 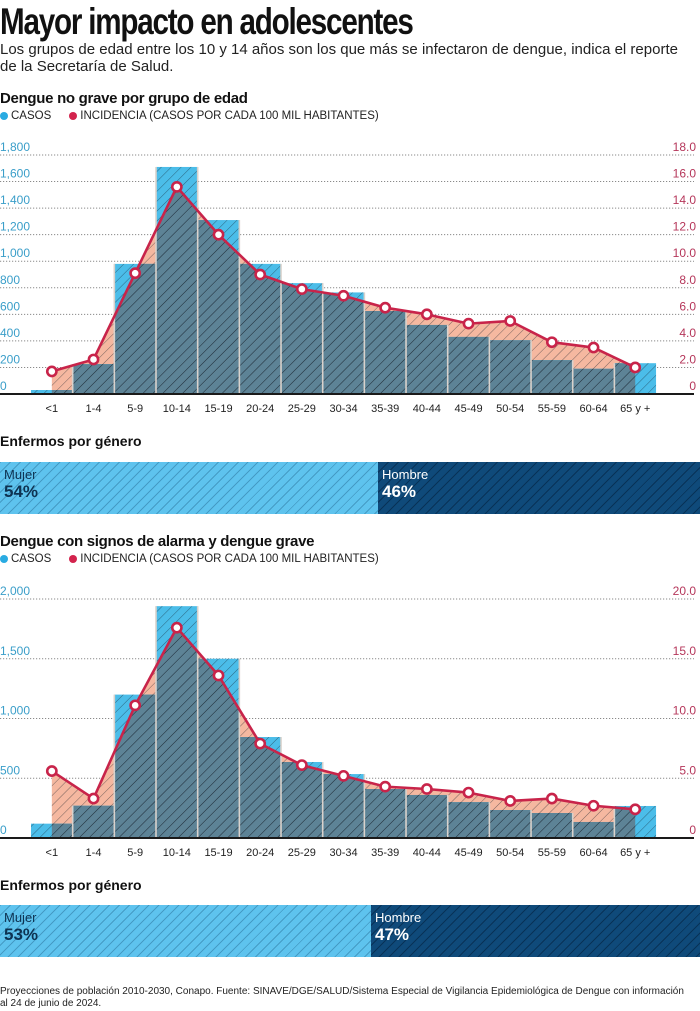 I want to click on y-tick-right: 8.0, so click(x=687, y=280).